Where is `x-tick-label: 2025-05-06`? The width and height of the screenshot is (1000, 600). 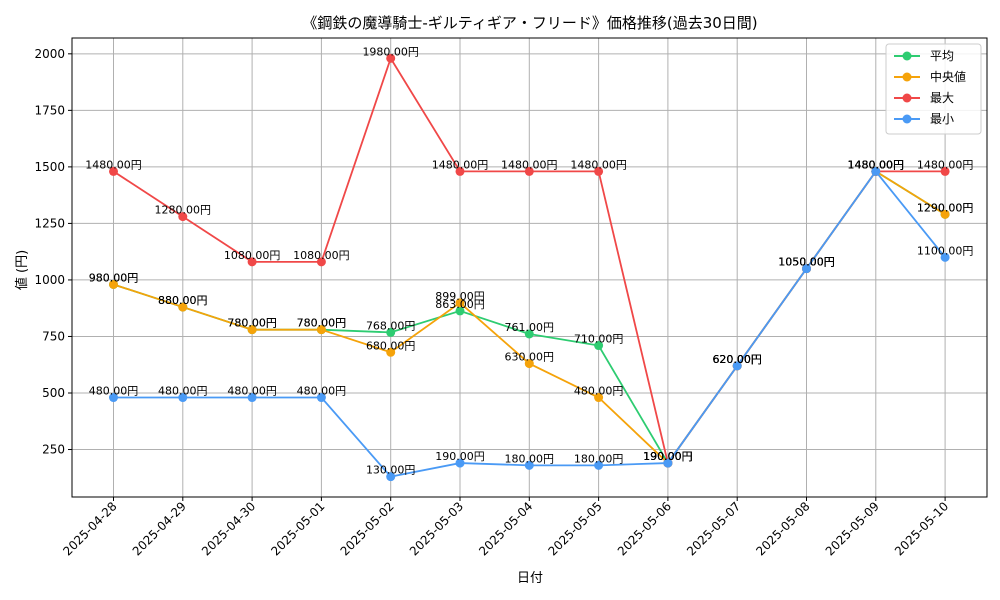
x-tick-label: 2025-05-06 is located at coordinates (644, 528).